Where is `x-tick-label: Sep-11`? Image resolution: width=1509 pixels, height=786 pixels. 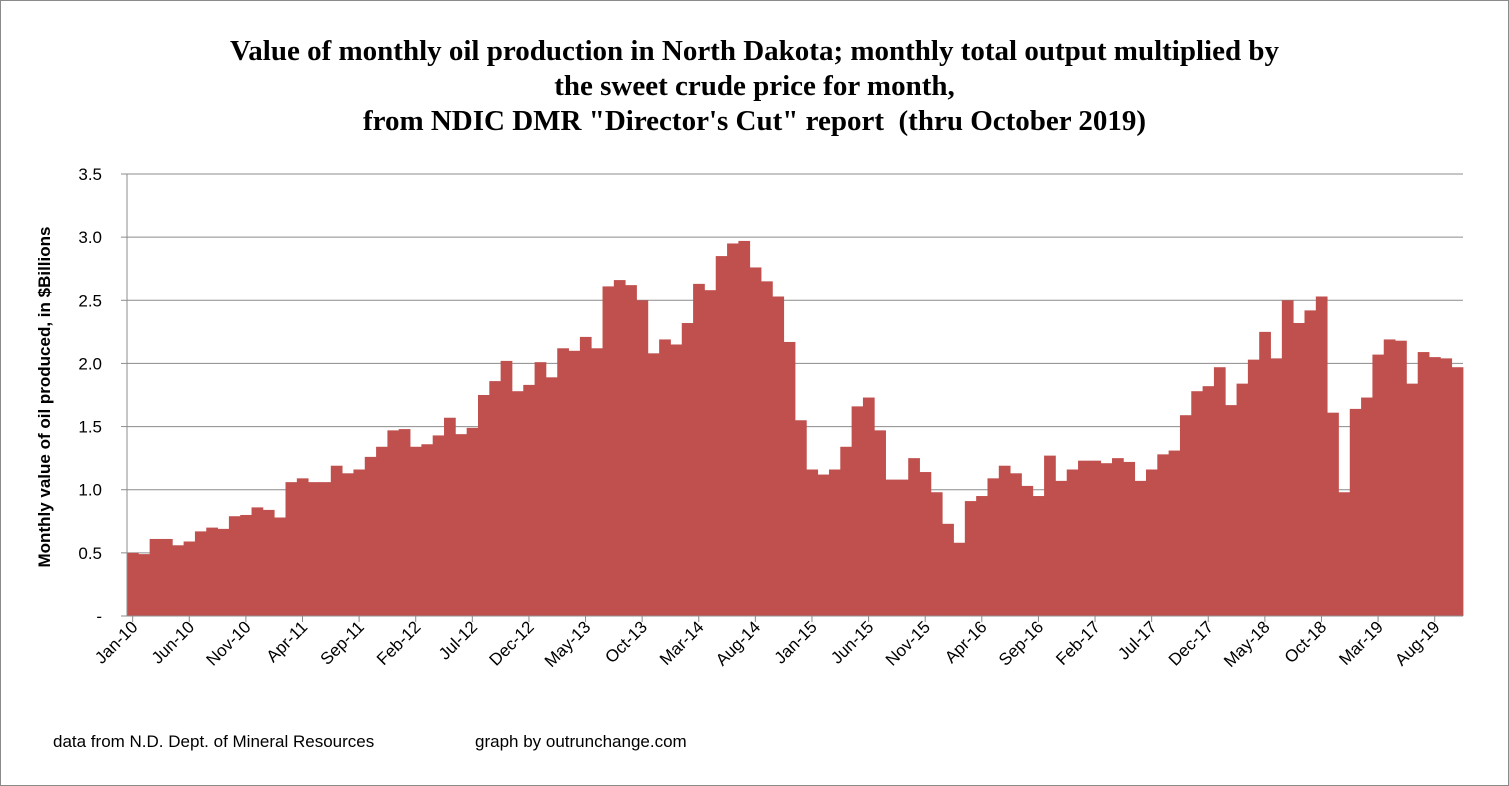 x-tick-label: Sep-11 is located at coordinates (342, 642).